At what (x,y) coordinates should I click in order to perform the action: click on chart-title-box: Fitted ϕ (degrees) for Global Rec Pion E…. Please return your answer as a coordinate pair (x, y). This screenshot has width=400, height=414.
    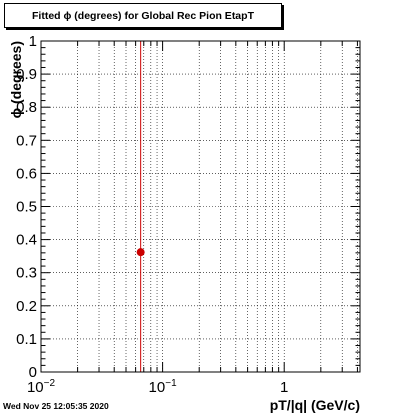
    Looking at the image, I should click on (143, 15).